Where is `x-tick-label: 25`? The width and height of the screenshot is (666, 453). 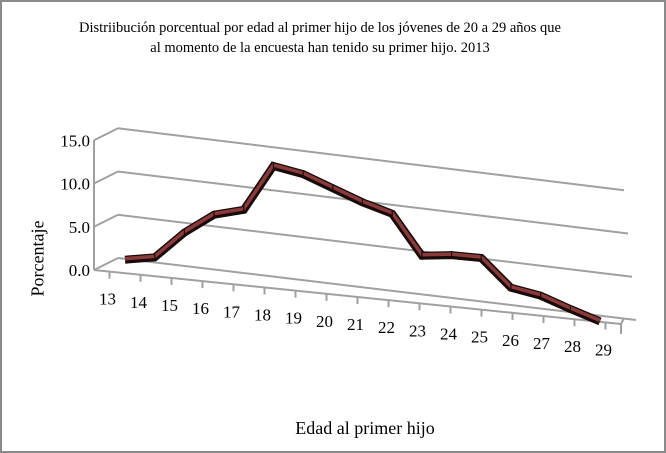 x-tick-label: 25 is located at coordinates (479, 337).